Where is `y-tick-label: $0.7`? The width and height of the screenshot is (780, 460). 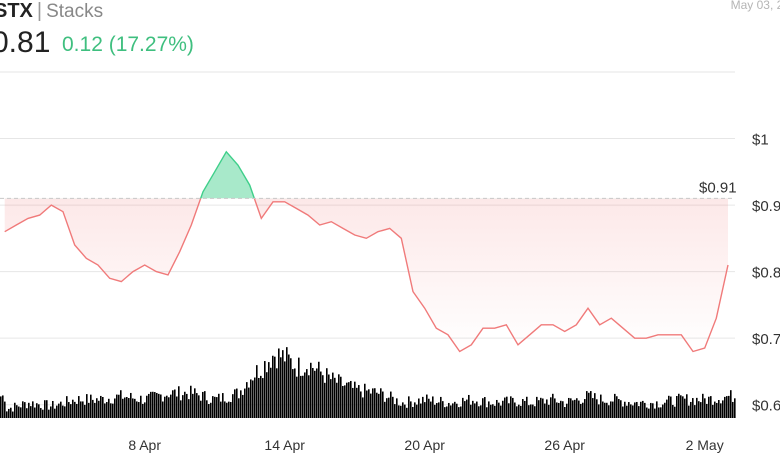
y-tick-label: $0.7 is located at coordinates (766, 339).